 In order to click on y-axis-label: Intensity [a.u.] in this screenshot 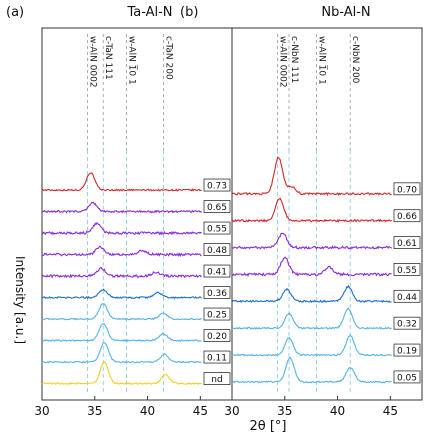, I will do `click(20, 300)`.